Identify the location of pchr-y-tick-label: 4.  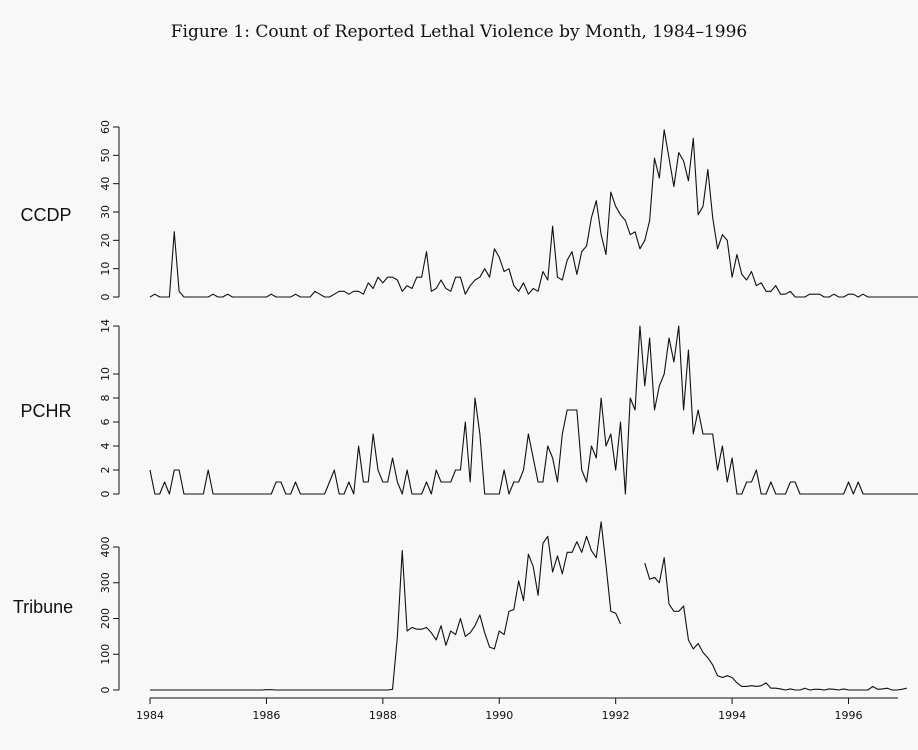
(105, 446).